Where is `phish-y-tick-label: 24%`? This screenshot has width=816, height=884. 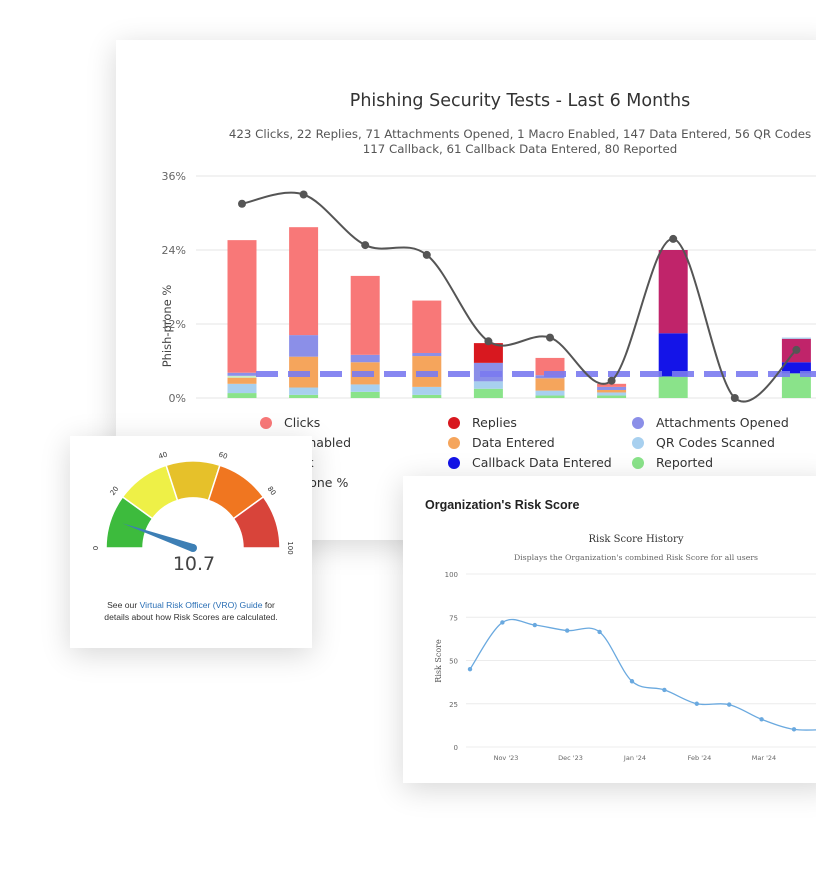 phish-y-tick-label: 24% is located at coordinates (174, 250).